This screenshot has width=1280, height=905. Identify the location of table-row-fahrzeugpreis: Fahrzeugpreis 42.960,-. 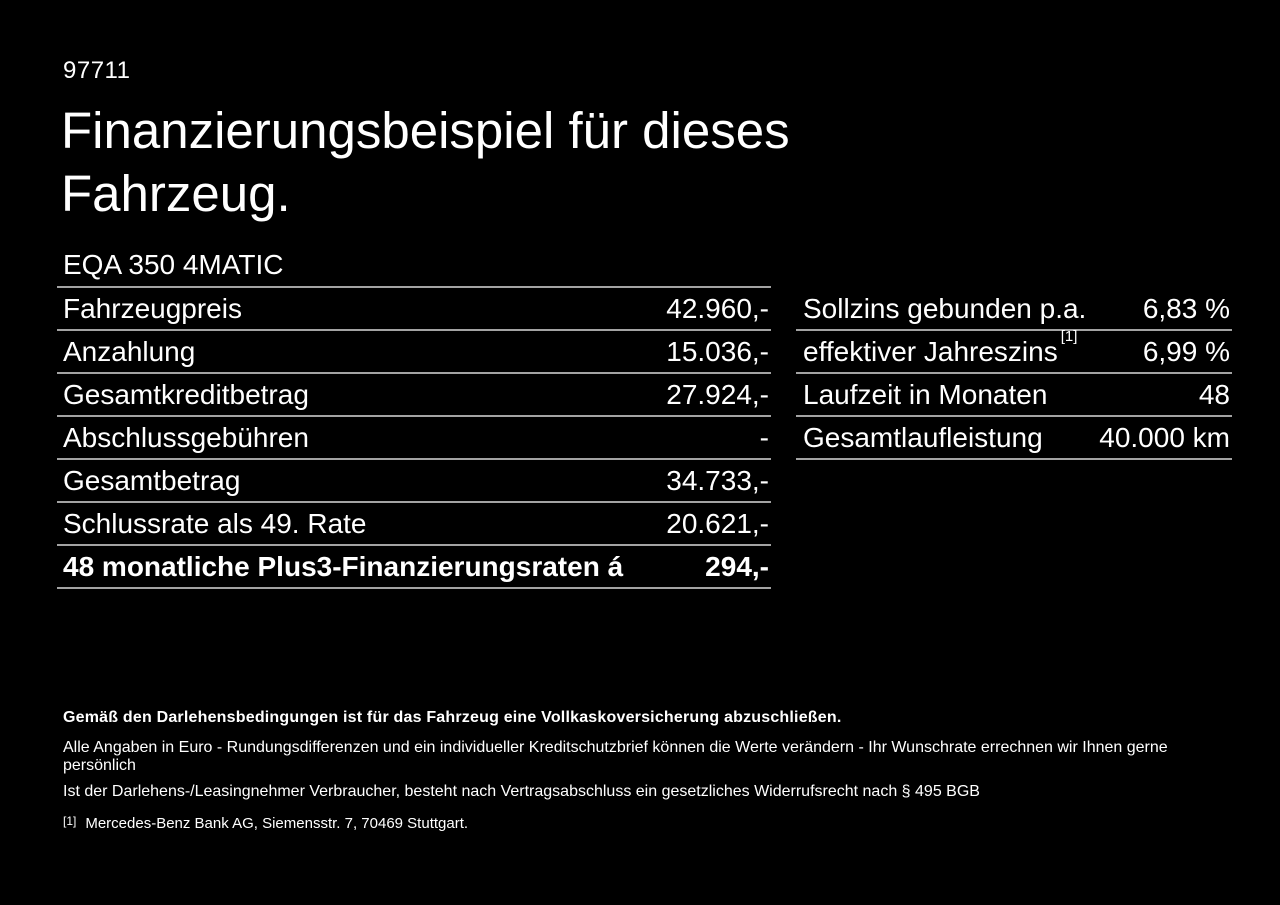
(414, 309).